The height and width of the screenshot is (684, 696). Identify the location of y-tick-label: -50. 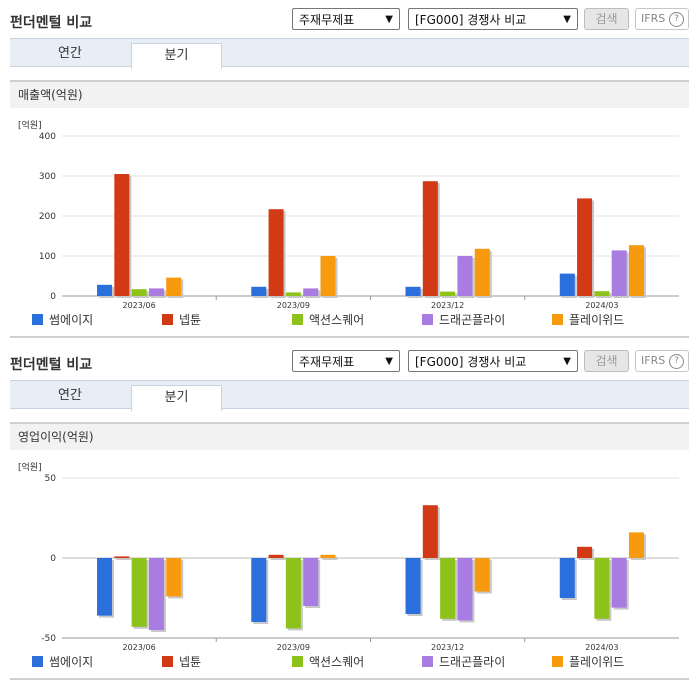
(48, 639).